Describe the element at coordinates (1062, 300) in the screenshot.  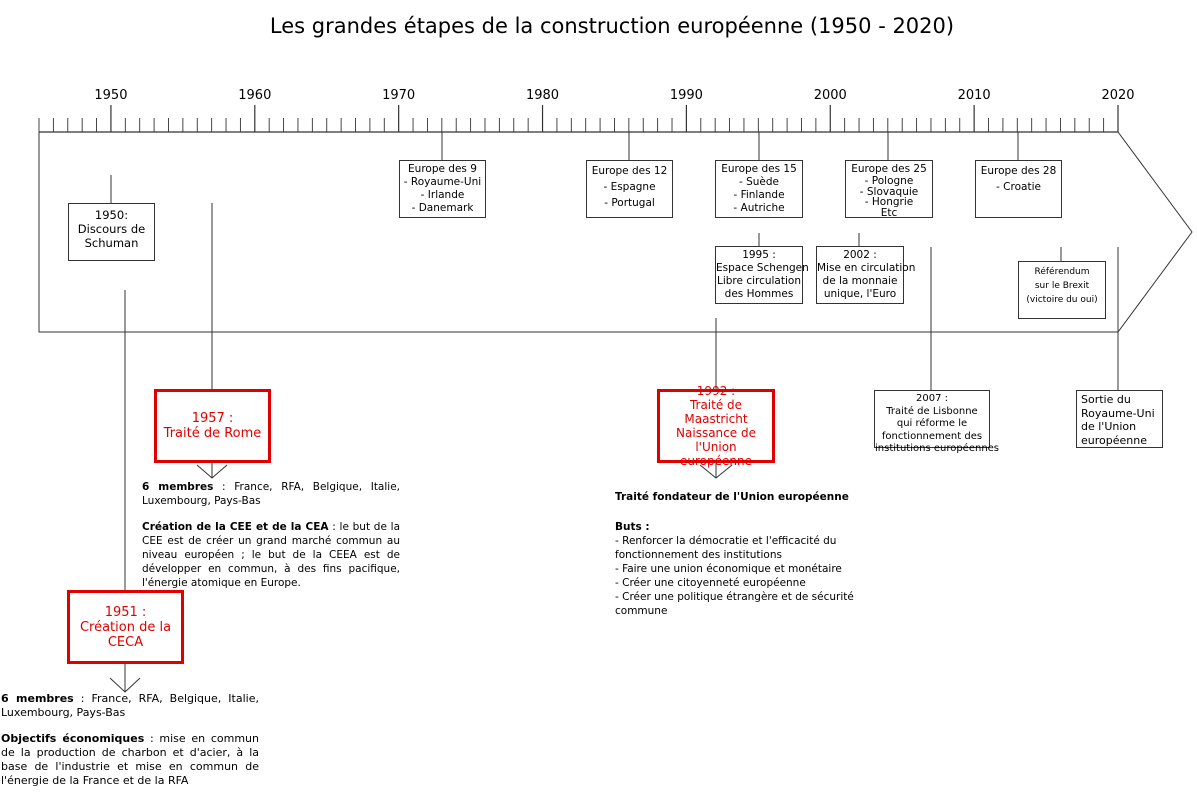
I see `line: (victoire du oui)` at that location.